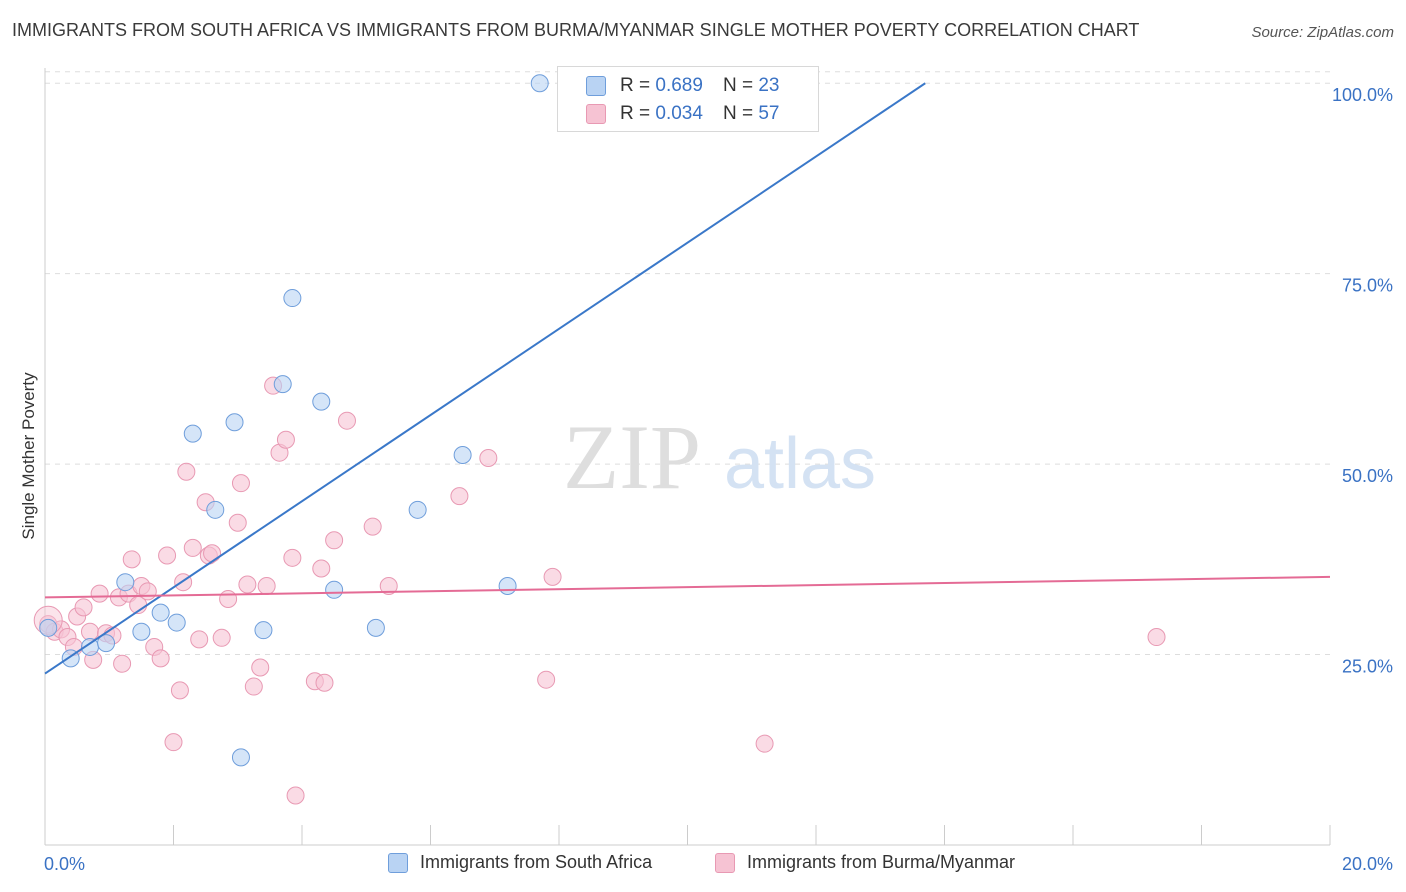 This screenshot has height=892, width=1406. I want to click on watermark-zip: ZIP, so click(632, 457).